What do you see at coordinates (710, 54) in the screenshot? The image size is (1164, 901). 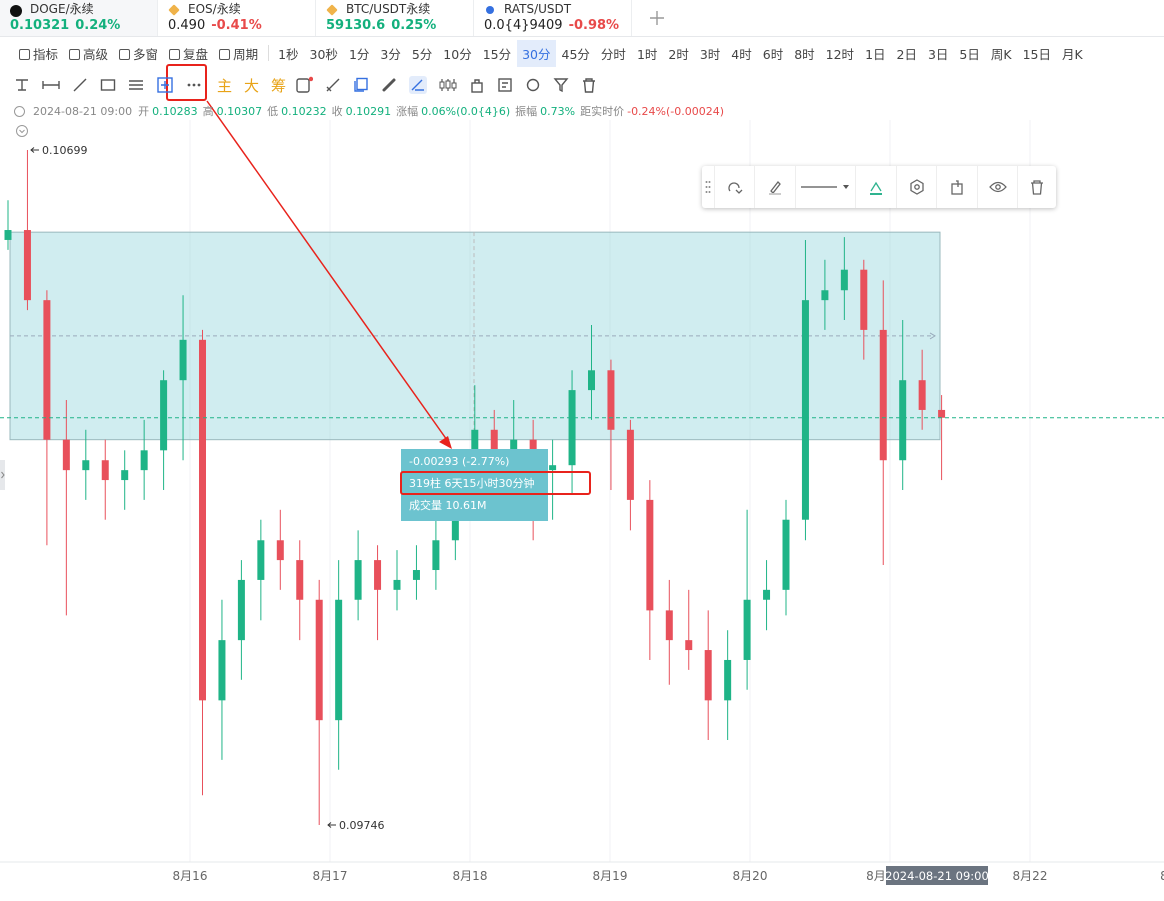 I see `period: 3时` at bounding box center [710, 54].